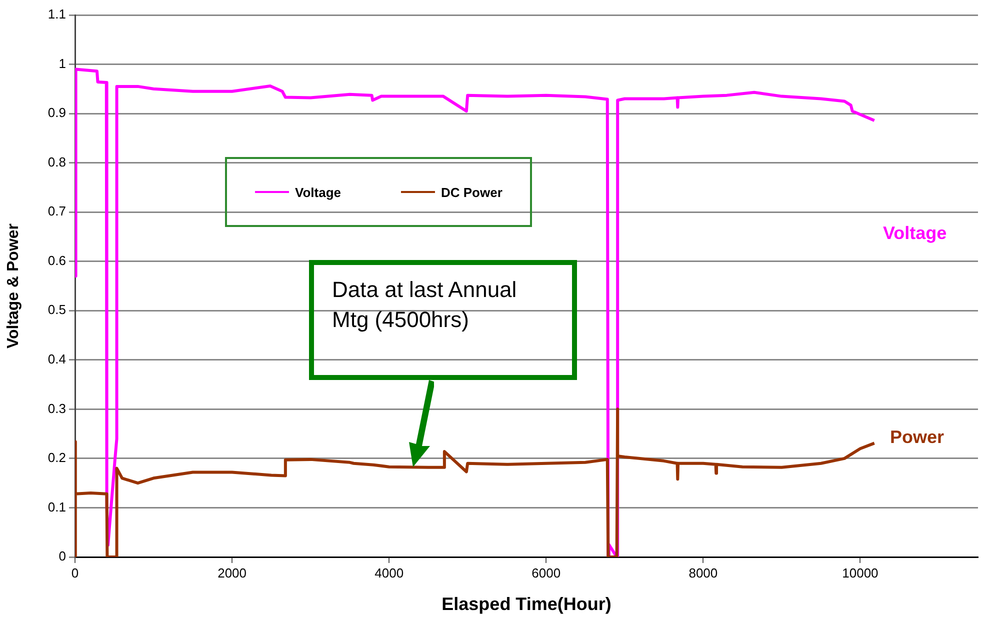 This screenshot has width=990, height=620. I want to click on legend-label: DC Power, so click(471, 192).